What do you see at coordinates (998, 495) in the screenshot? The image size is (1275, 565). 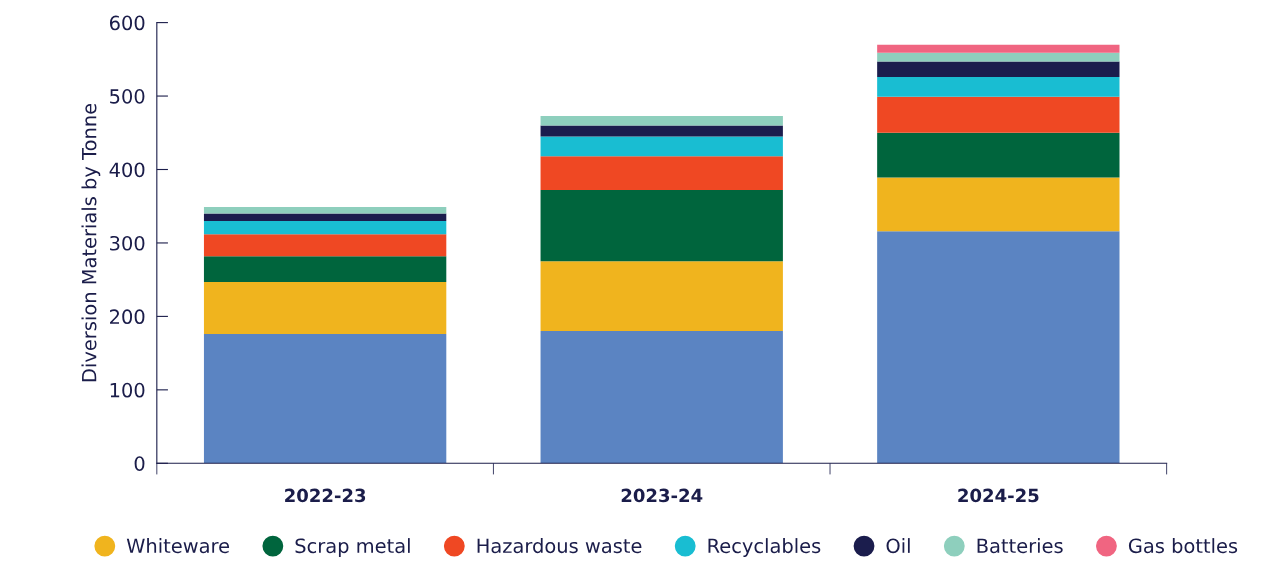 I see `x-tick-label: 2024-25` at bounding box center [998, 495].